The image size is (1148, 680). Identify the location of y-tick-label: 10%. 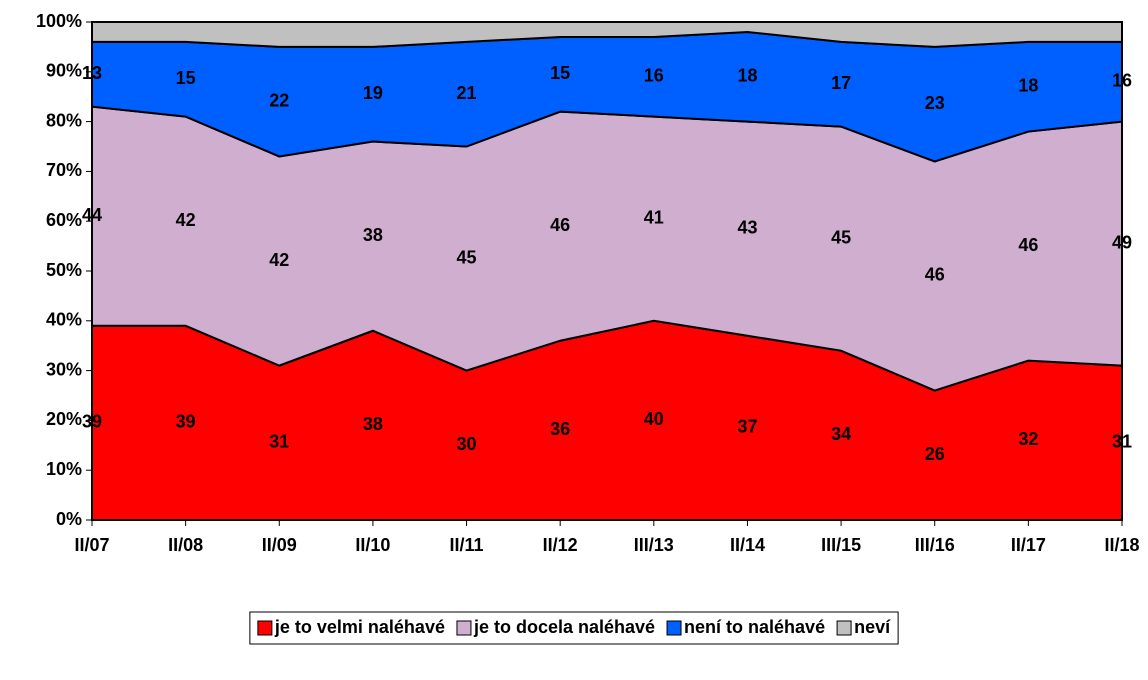
(64, 469).